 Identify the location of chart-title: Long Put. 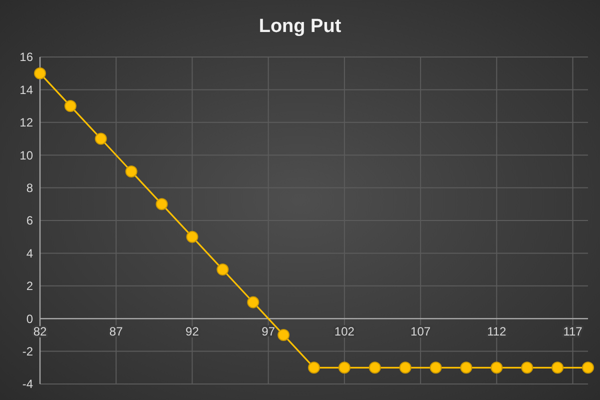
(300, 26).